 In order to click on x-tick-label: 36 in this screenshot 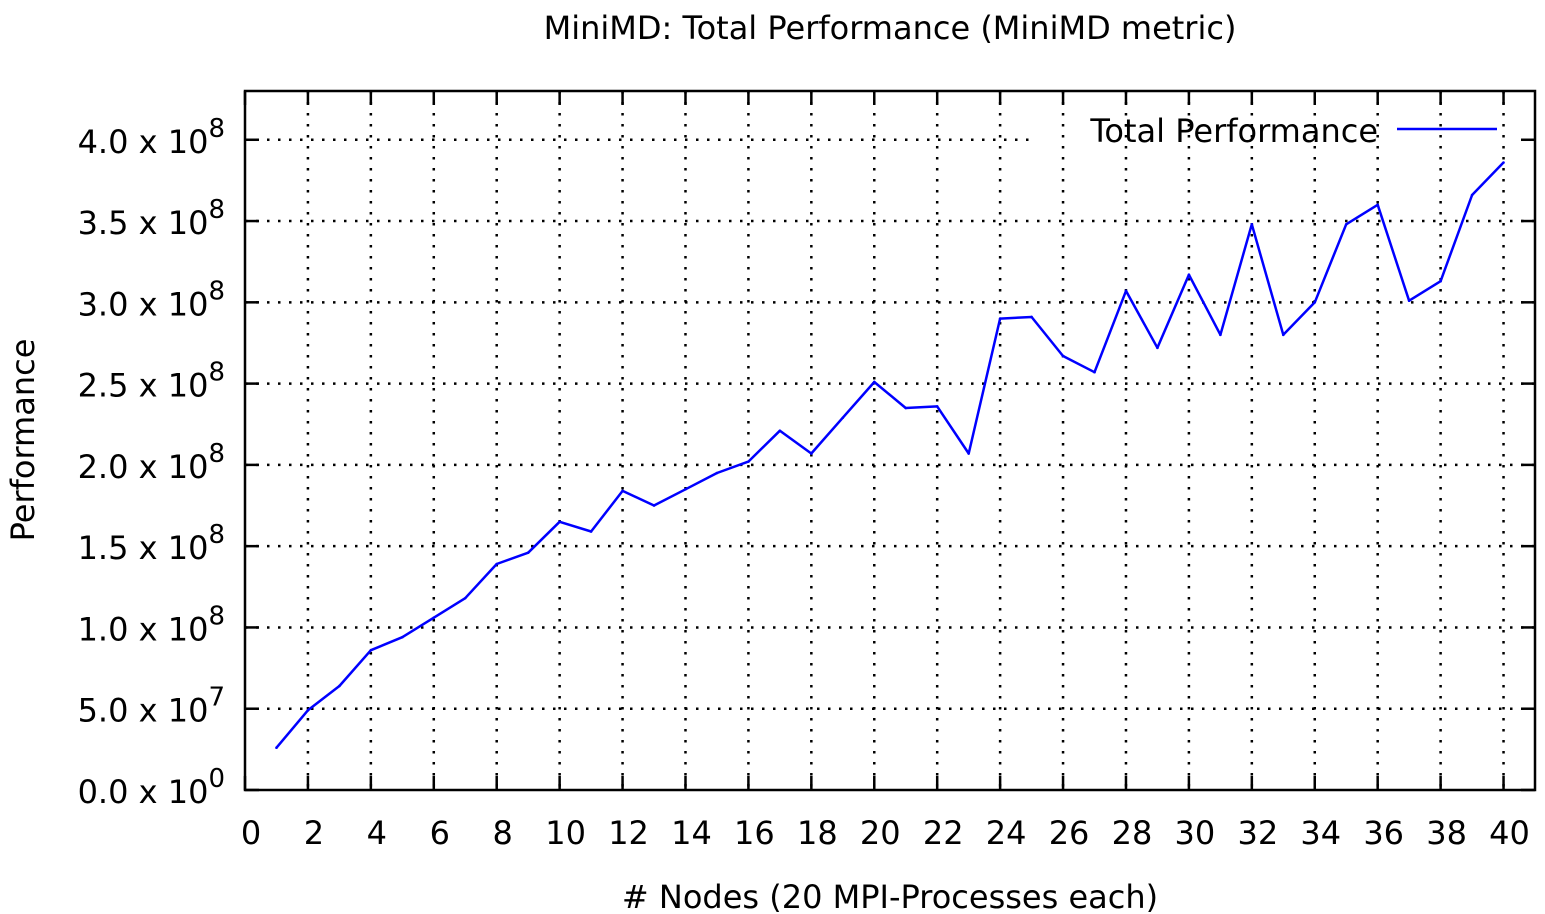, I will do `click(1383, 833)`.